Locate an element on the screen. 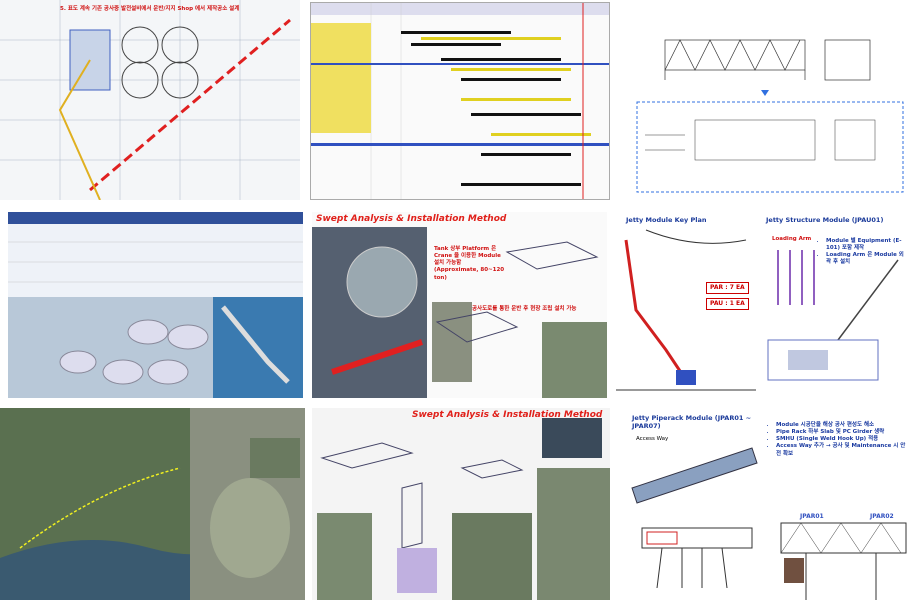  swept-tile-2: Swept Analysis & Installation Method is located at coordinates (461, 504).